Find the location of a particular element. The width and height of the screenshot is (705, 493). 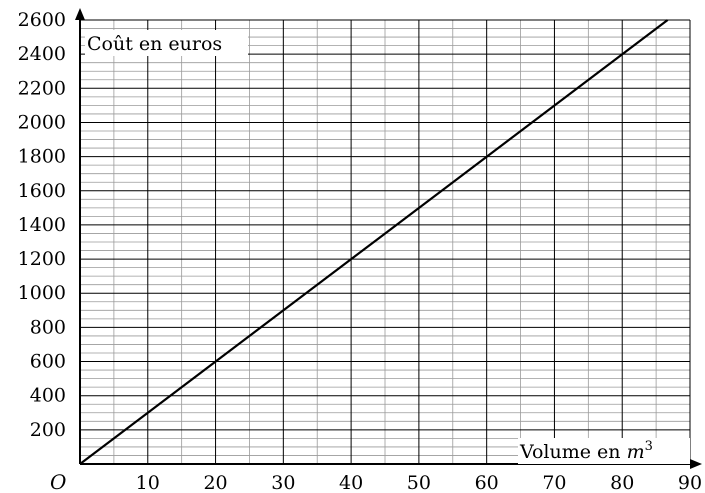

y-tick-label: 800 is located at coordinates (48, 327).